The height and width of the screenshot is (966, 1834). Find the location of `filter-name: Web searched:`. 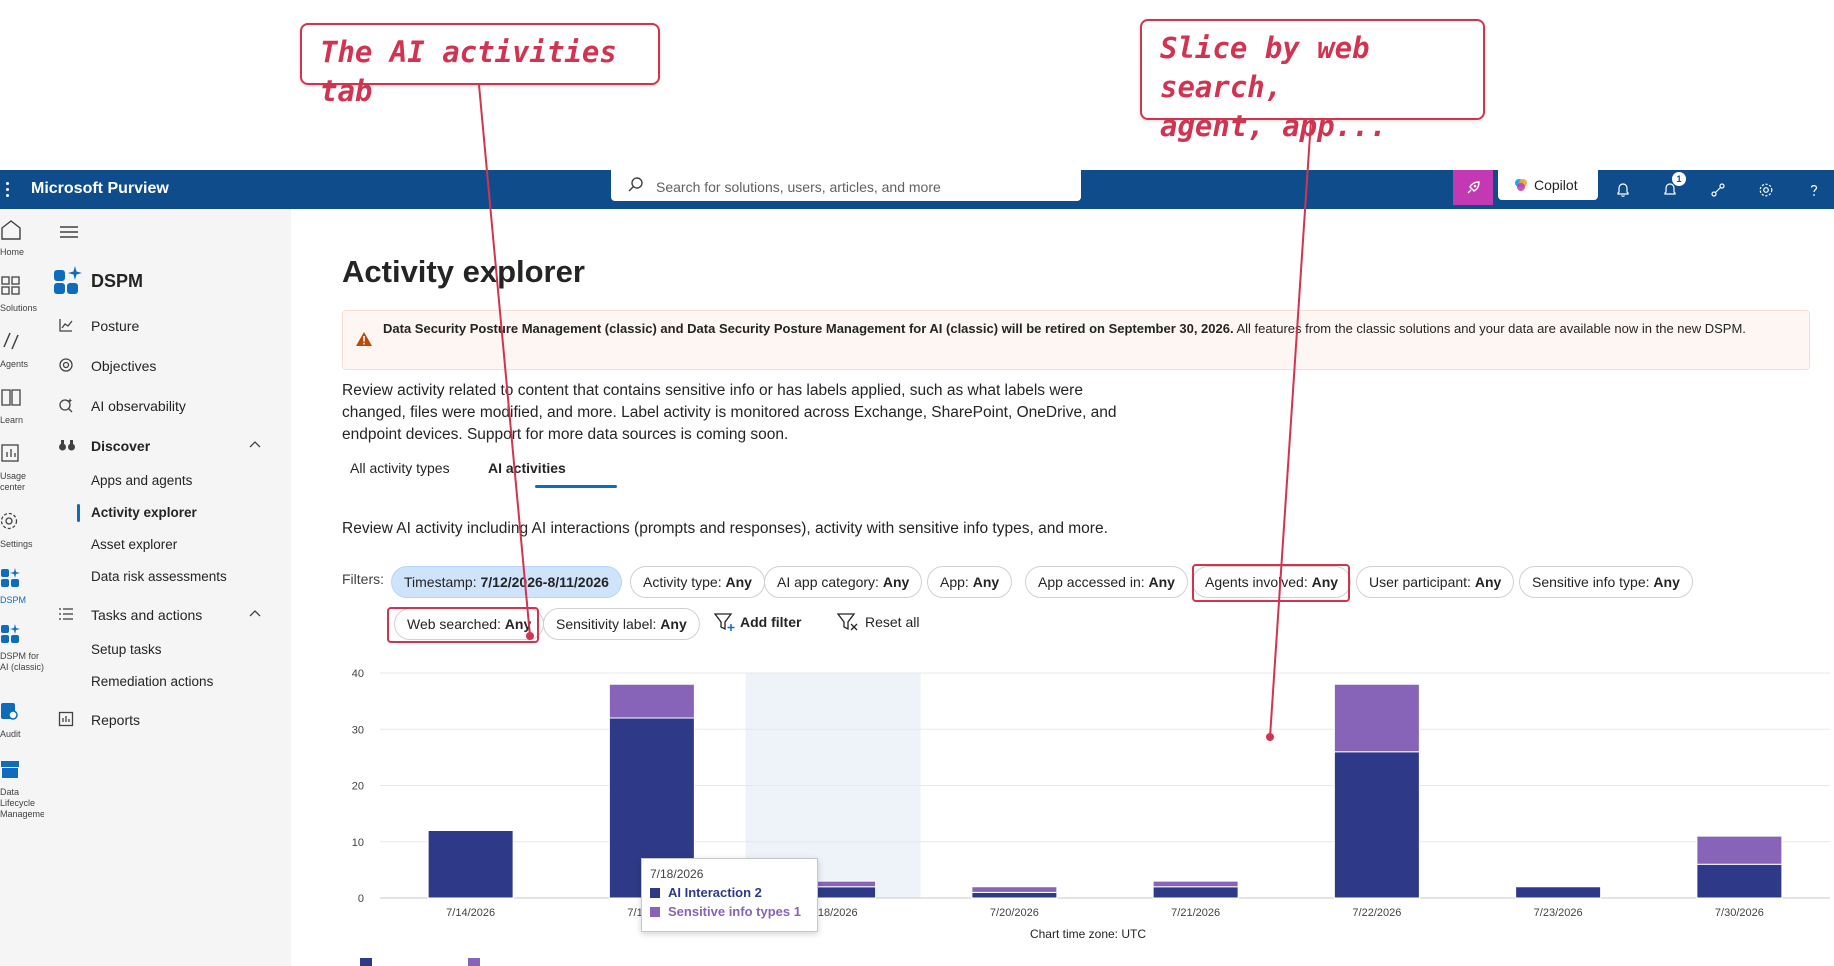

filter-name: Web searched: is located at coordinates (454, 624).